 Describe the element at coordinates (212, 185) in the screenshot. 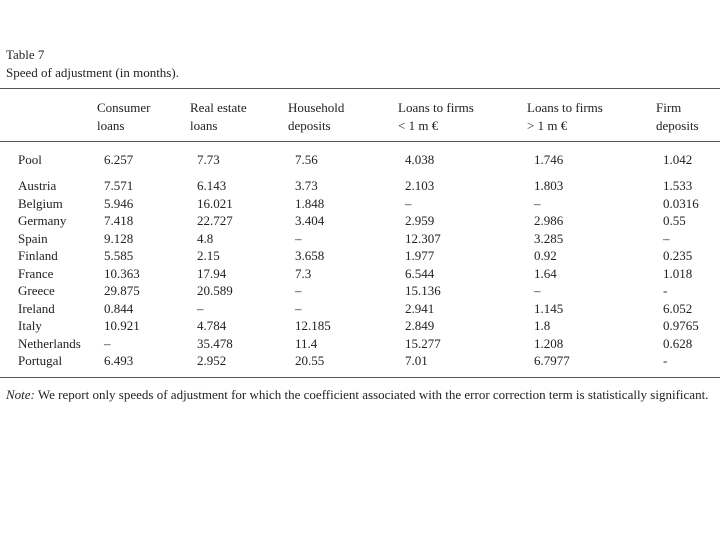

I see `table-cell: 6.143` at that location.